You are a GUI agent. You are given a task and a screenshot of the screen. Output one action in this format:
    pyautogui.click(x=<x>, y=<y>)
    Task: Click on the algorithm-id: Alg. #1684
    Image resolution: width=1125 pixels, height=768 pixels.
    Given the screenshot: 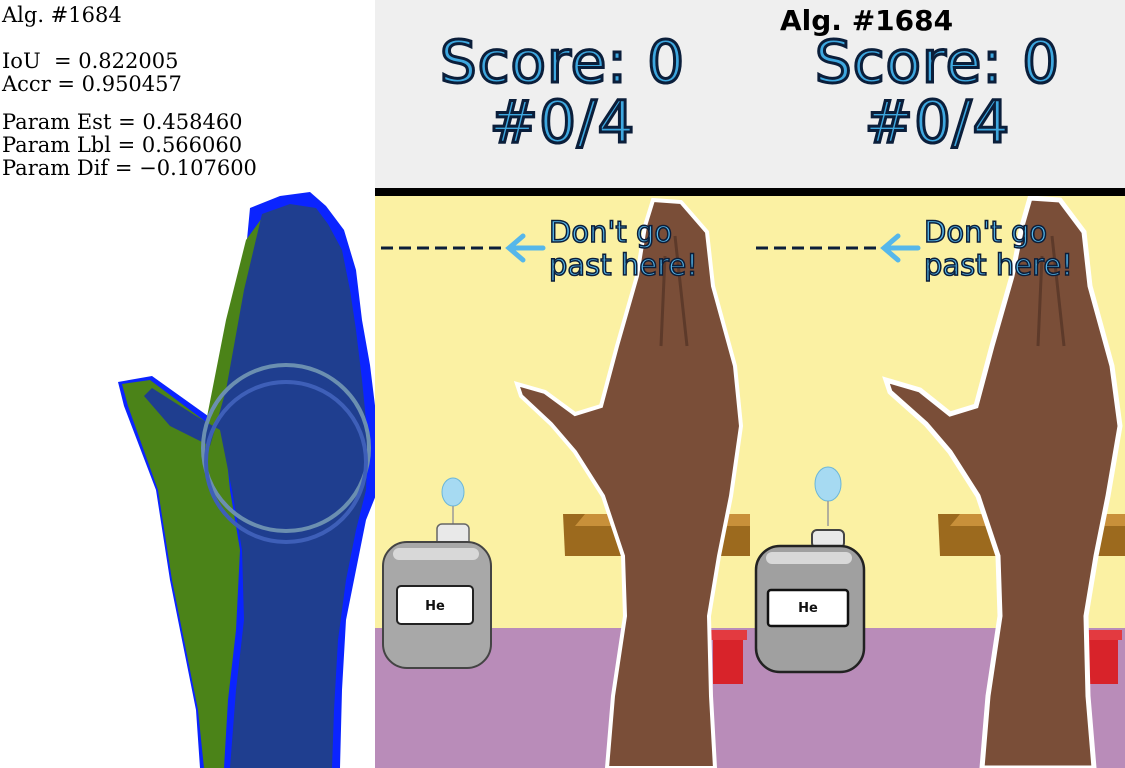 What is the action you would take?
    pyautogui.click(x=62, y=15)
    